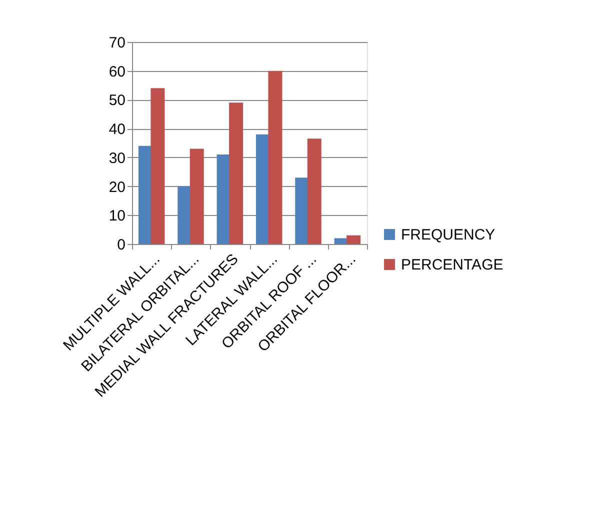 The image size is (589, 517). Describe the element at coordinates (117, 43) in the screenshot. I see `y-tick-label: 70` at that location.